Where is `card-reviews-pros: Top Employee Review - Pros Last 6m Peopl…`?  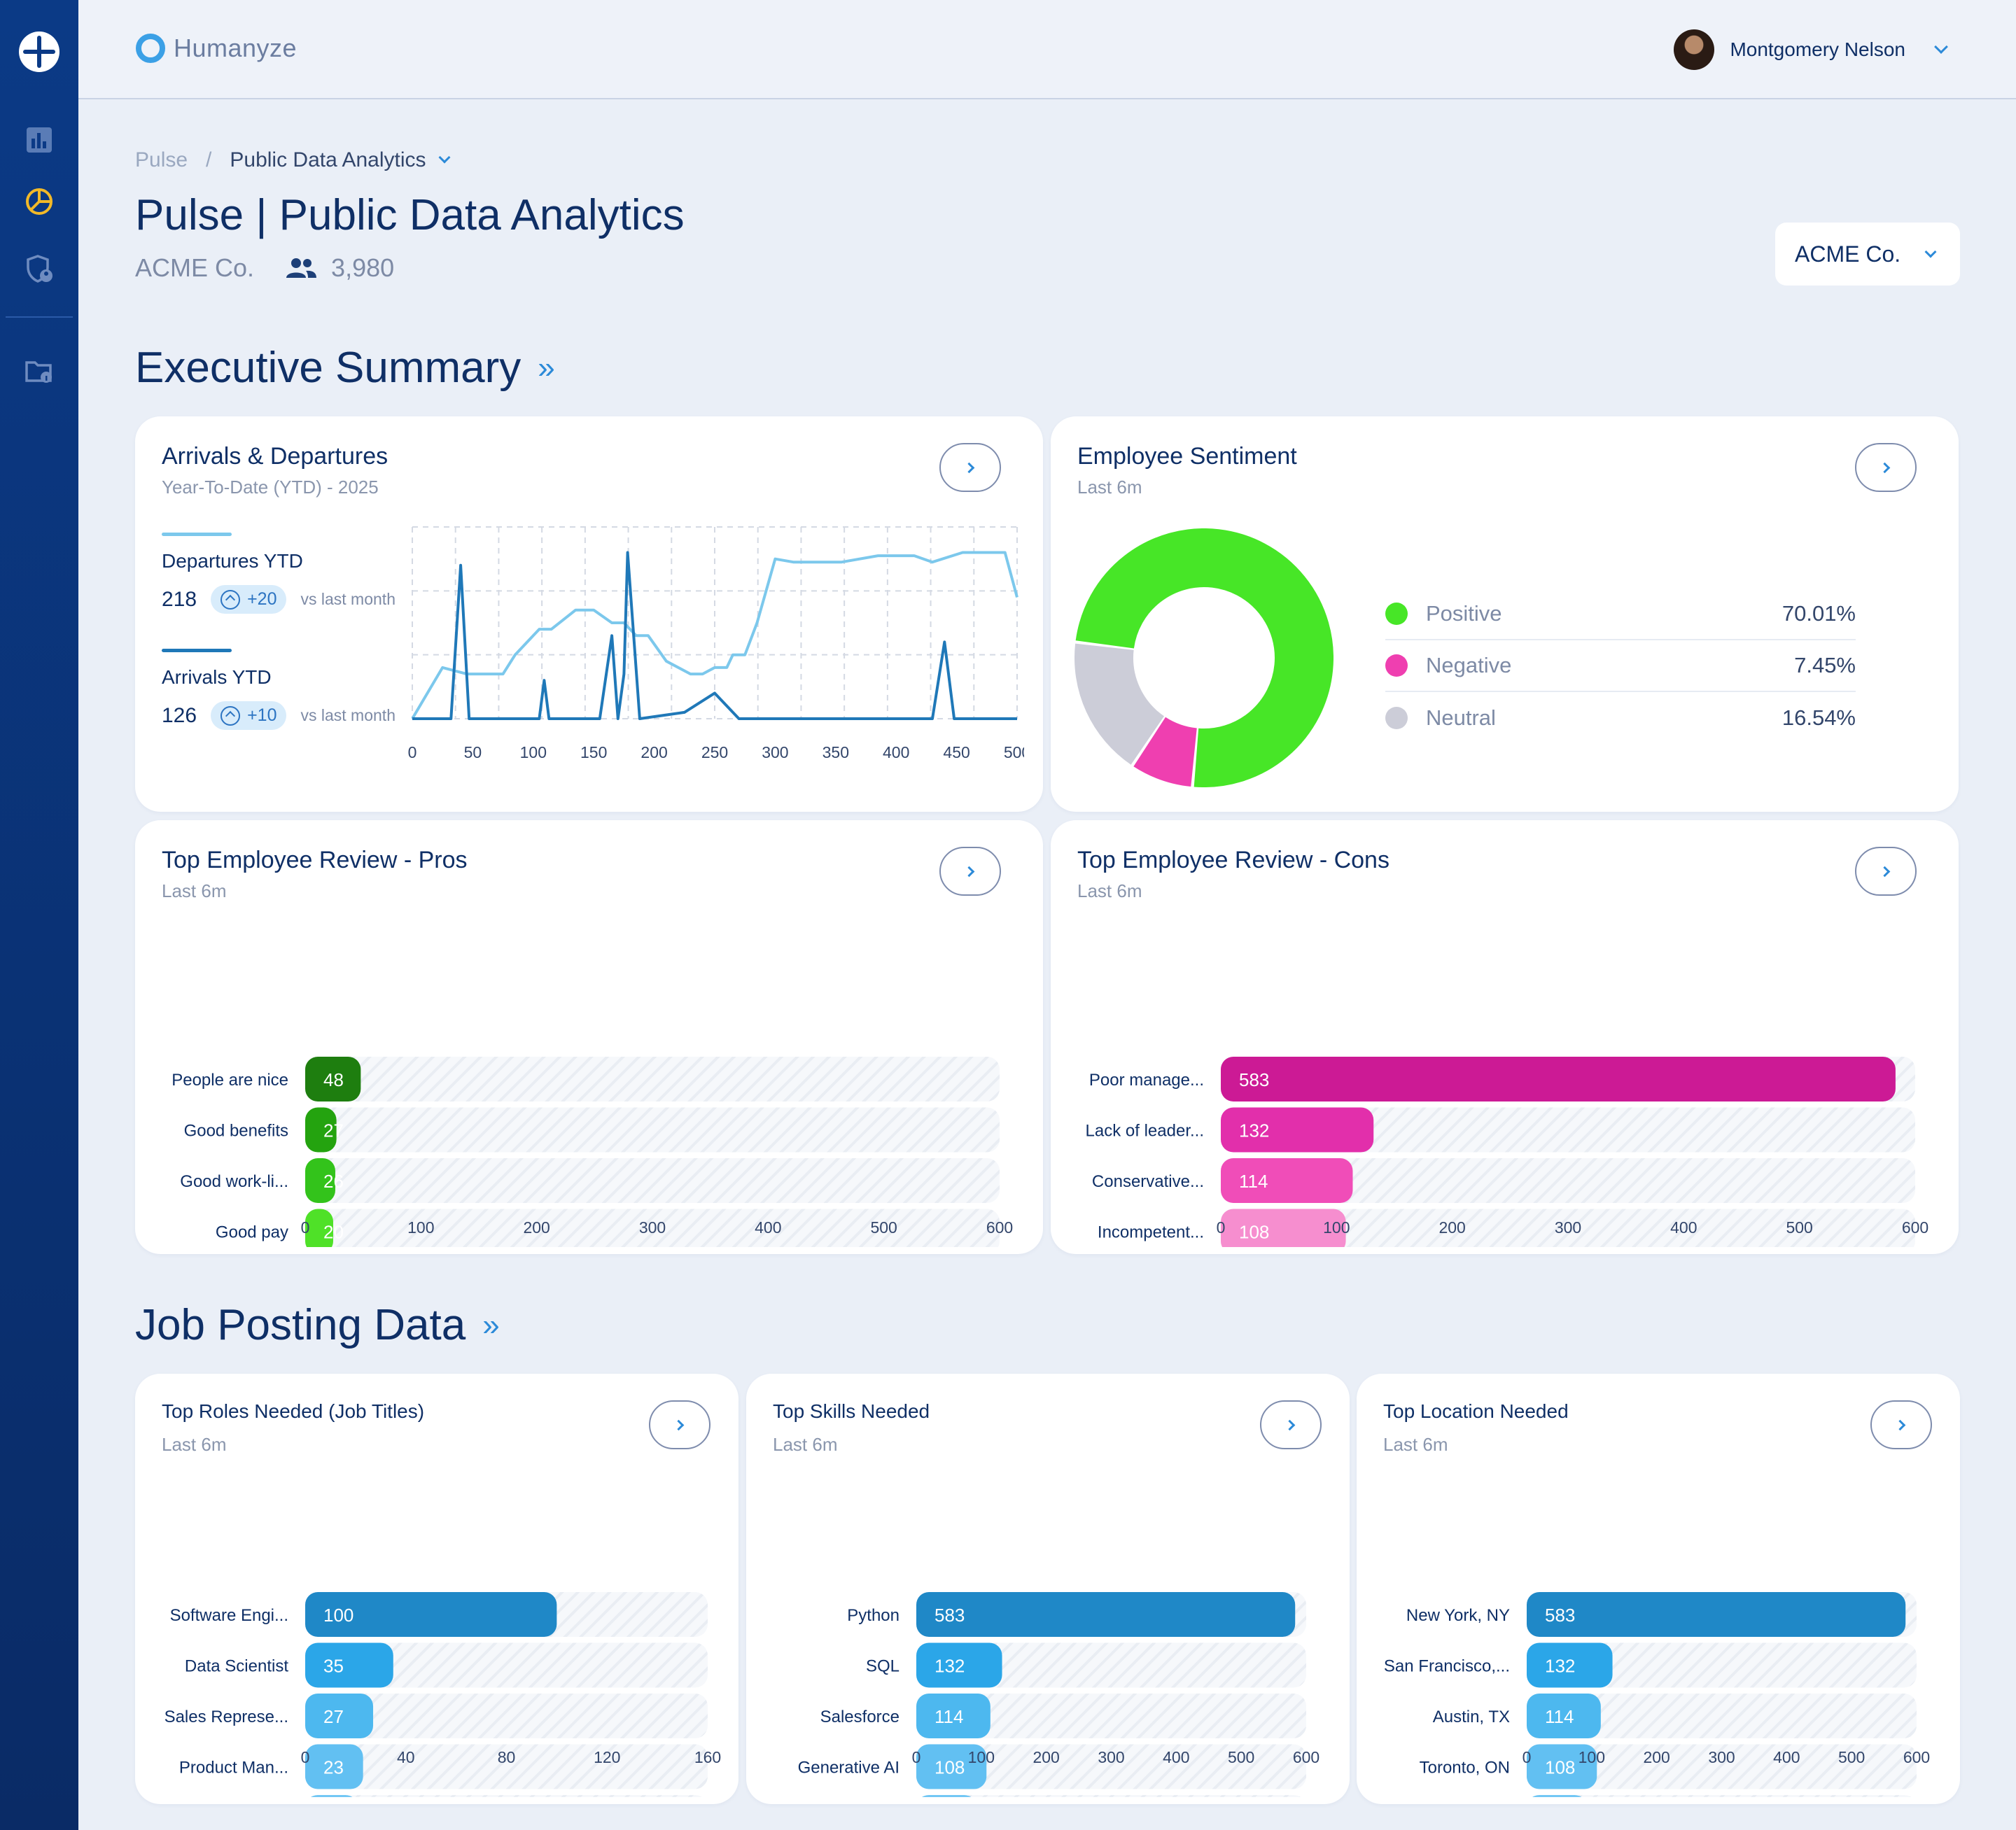 card-reviews-pros: Top Employee Review - Pros Last 6m Peopl… is located at coordinates (589, 1037).